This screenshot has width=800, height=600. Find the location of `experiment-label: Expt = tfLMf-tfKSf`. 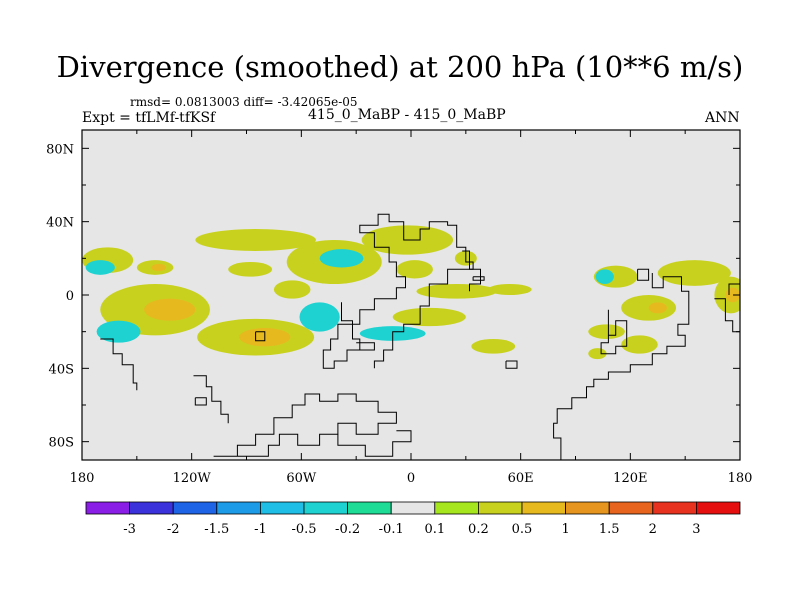

experiment-label: Expt = tfLMf-tfKSf is located at coordinates (149, 118).